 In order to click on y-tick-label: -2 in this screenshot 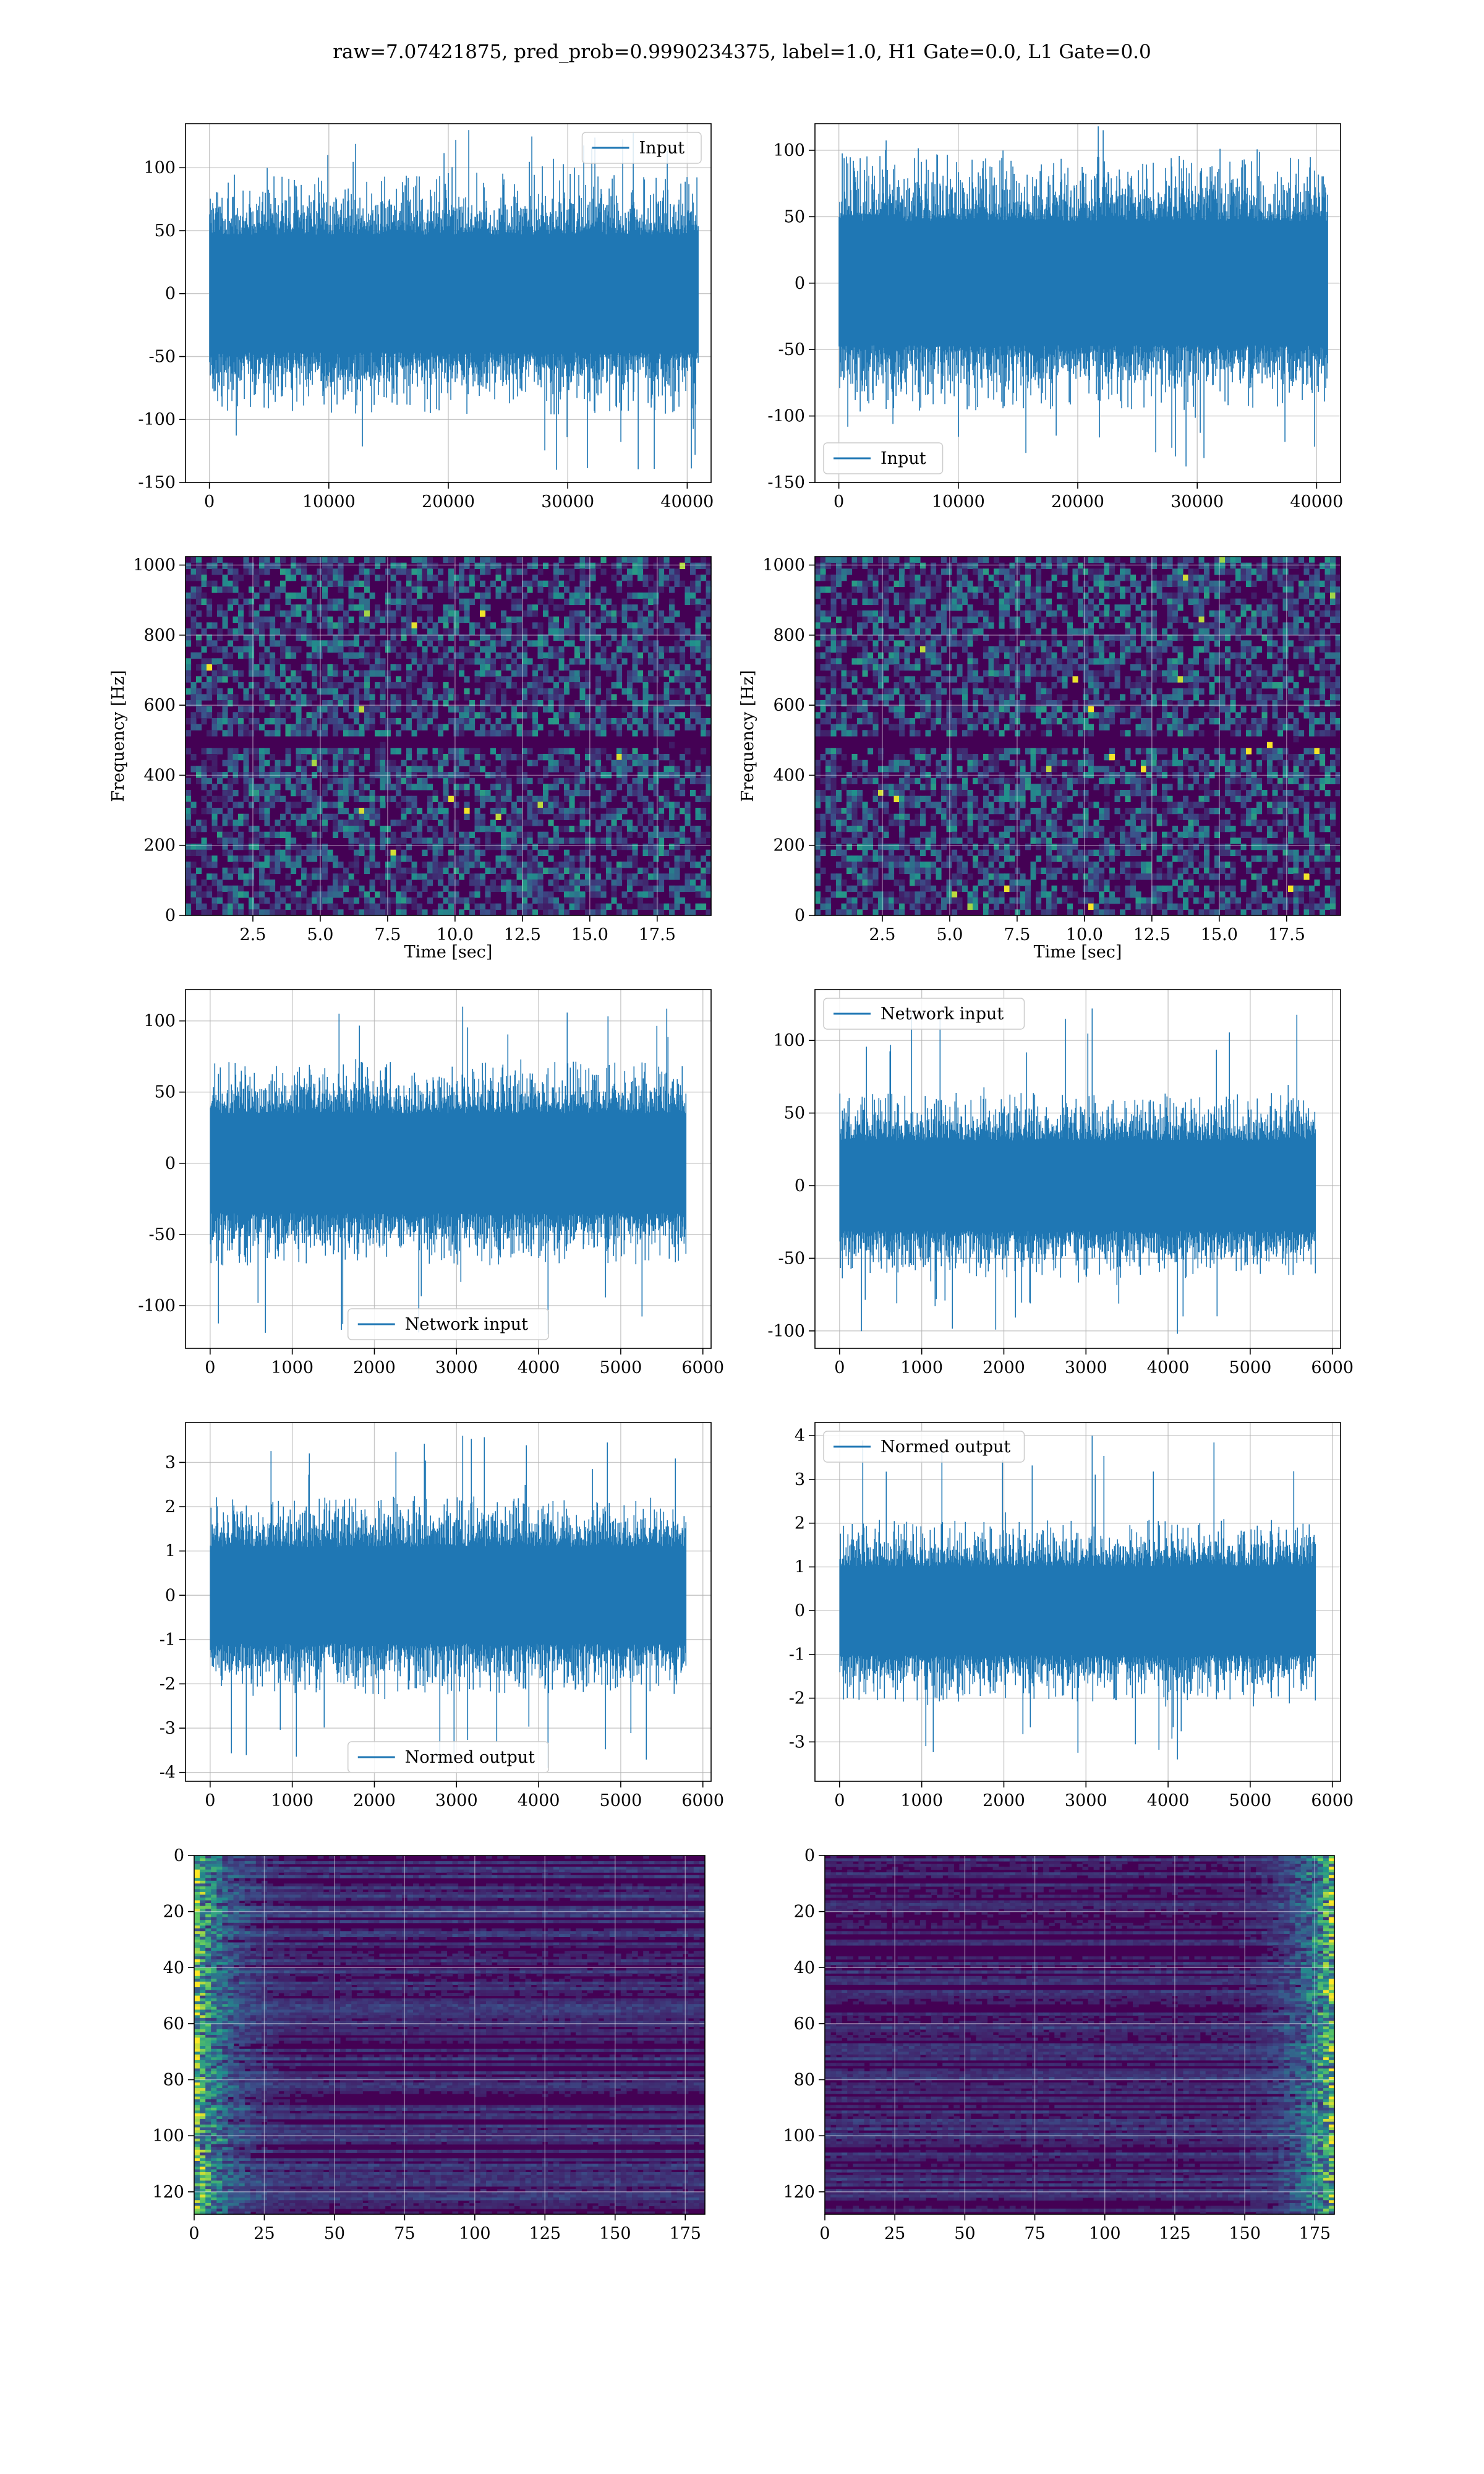, I will do `click(797, 1698)`.